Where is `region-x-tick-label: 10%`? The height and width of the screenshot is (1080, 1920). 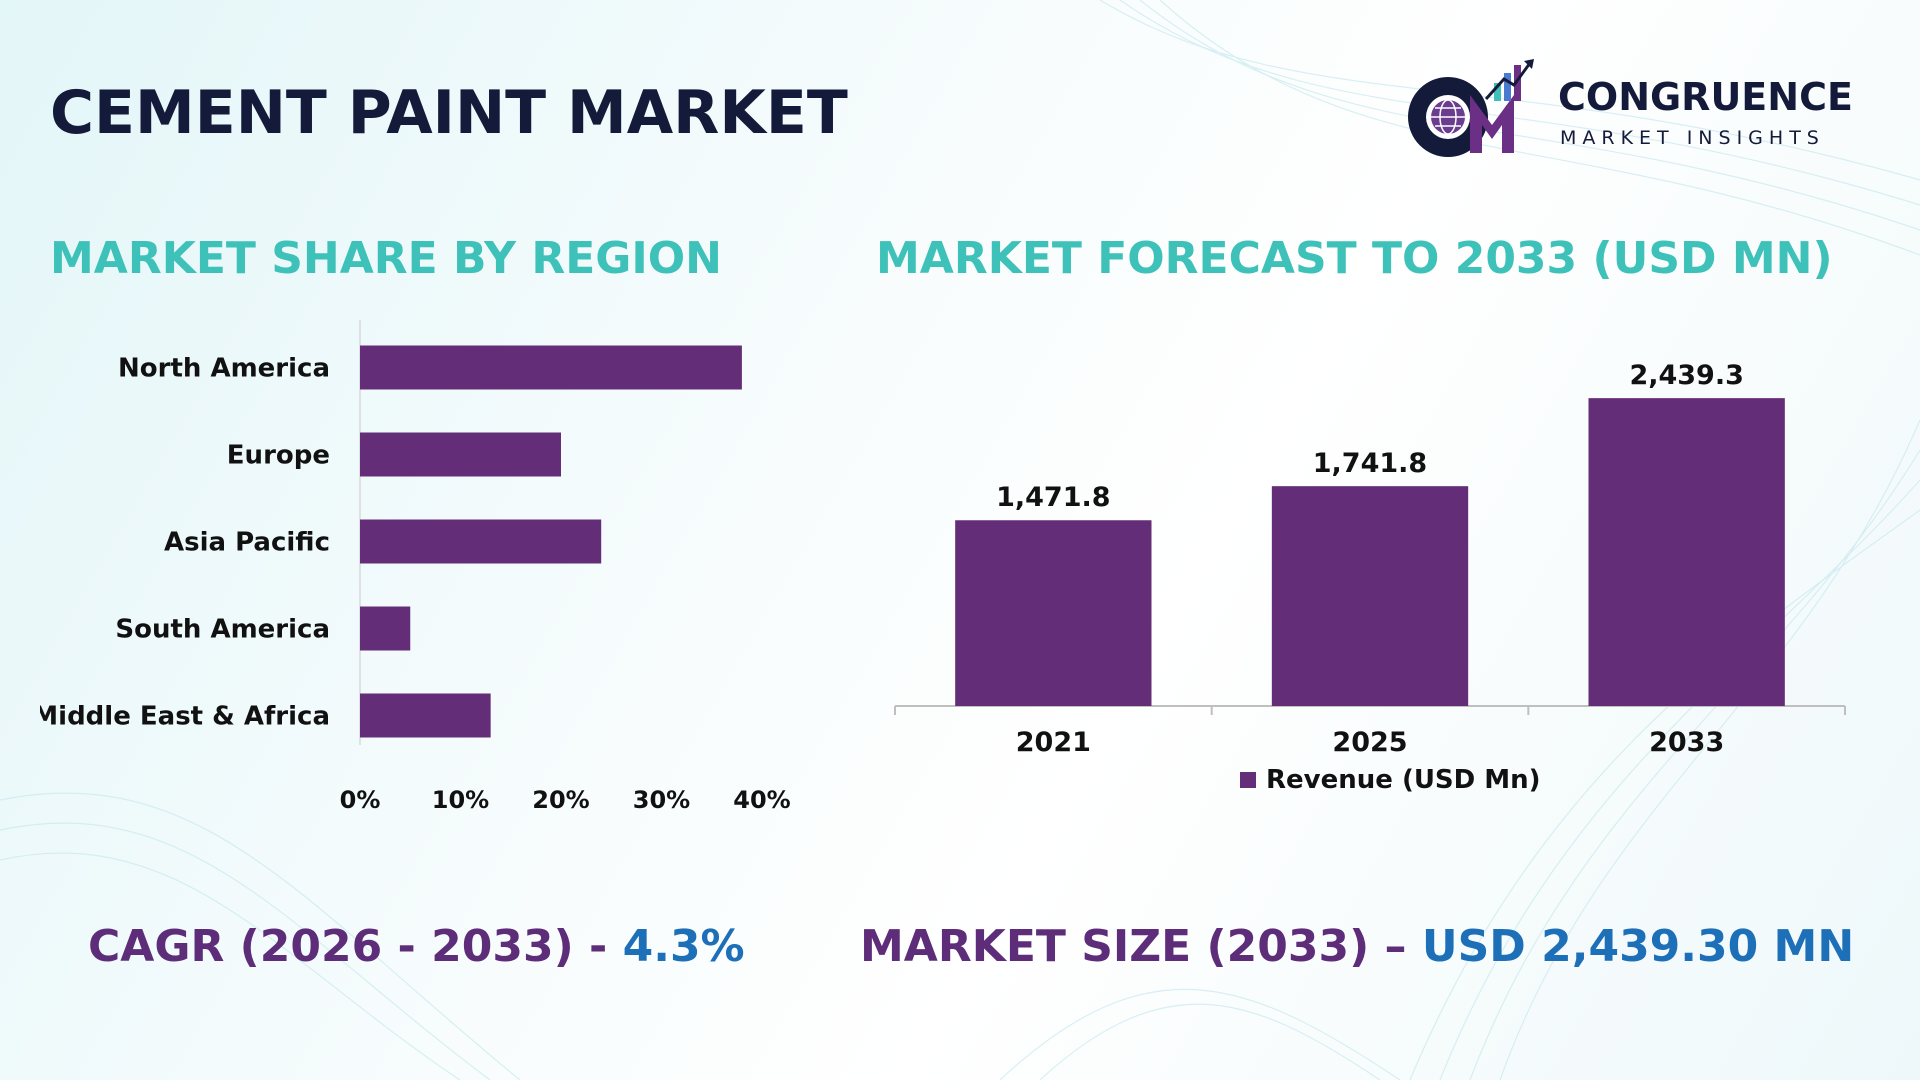 region-x-tick-label: 10% is located at coordinates (460, 800).